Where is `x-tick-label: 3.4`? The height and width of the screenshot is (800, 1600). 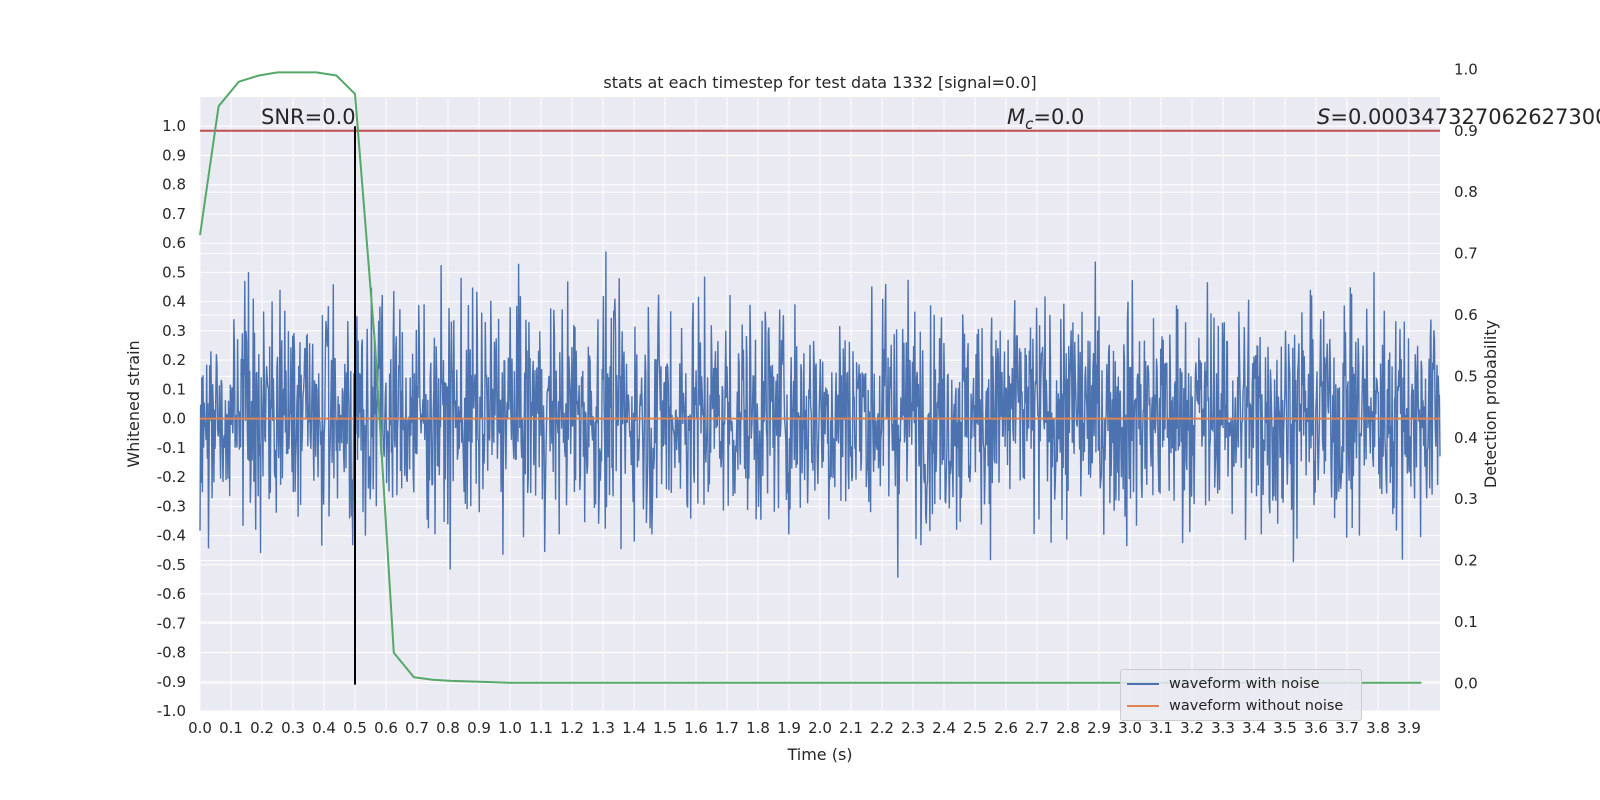
x-tick-label: 3.4 is located at coordinates (1254, 728).